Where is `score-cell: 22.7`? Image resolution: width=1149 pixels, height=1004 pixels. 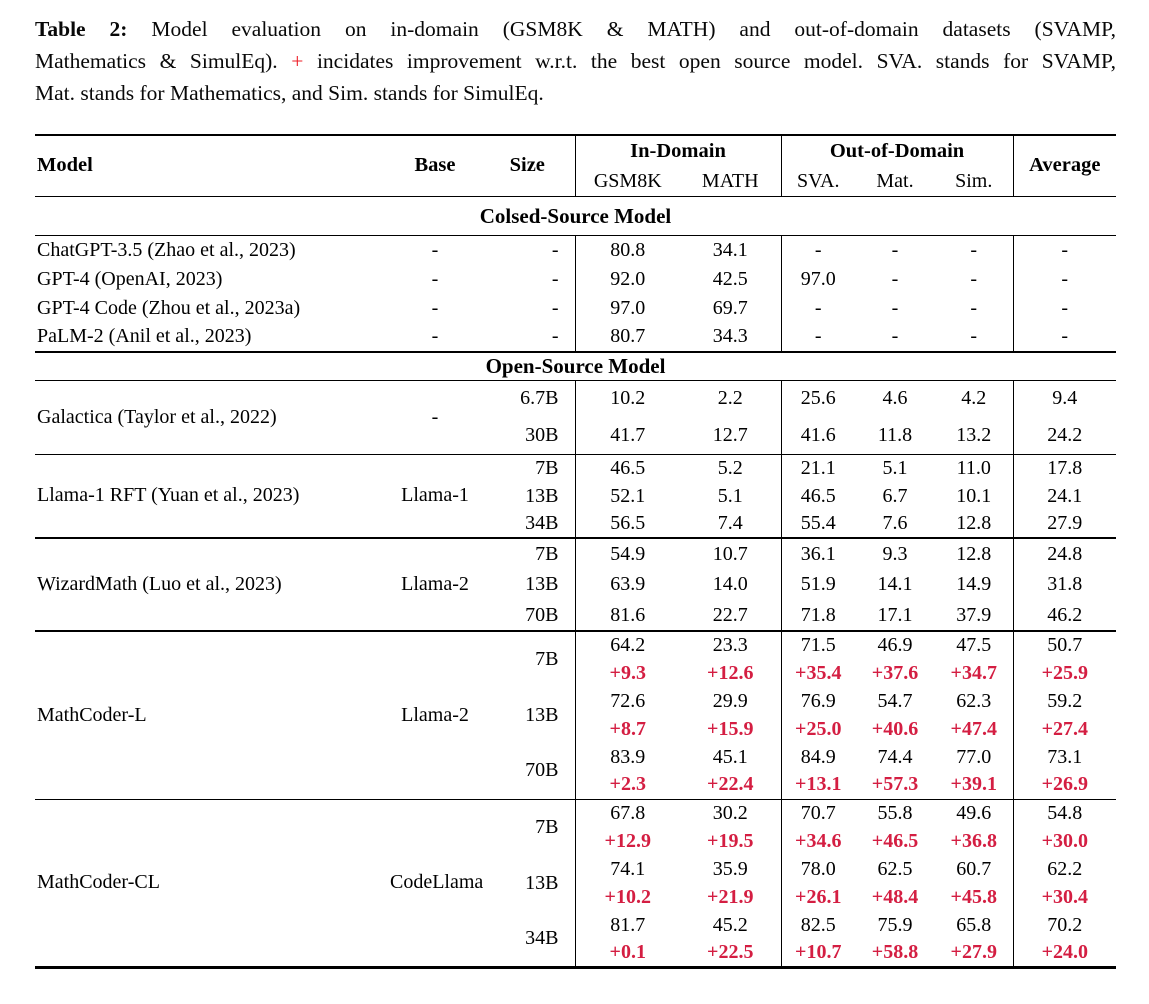
score-cell: 22.7 is located at coordinates (730, 614).